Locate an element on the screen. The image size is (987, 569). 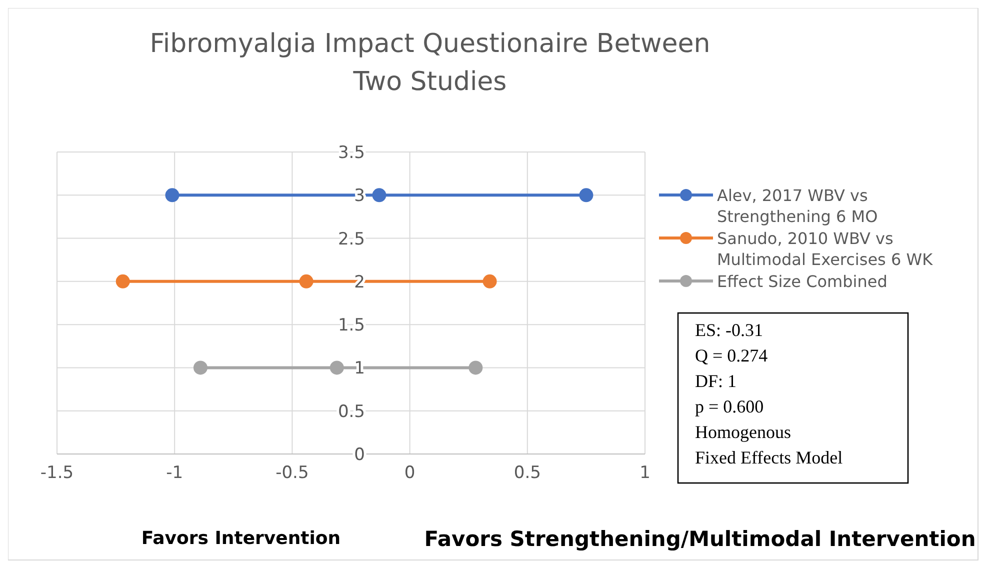
chart-title: Fibromyalgia Impact Questionaire Between Two Studies is located at coordinates (430, 63).